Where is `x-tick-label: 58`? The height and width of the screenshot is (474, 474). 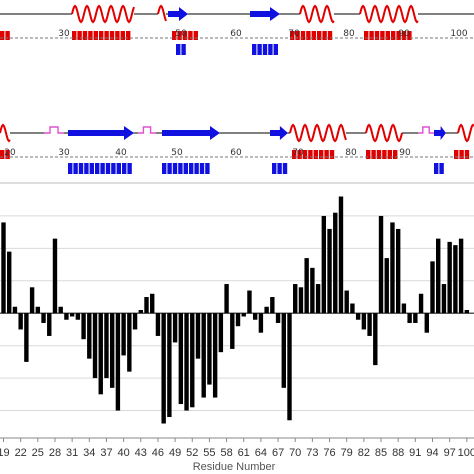
x-tick-label: 58 is located at coordinates (226, 453).